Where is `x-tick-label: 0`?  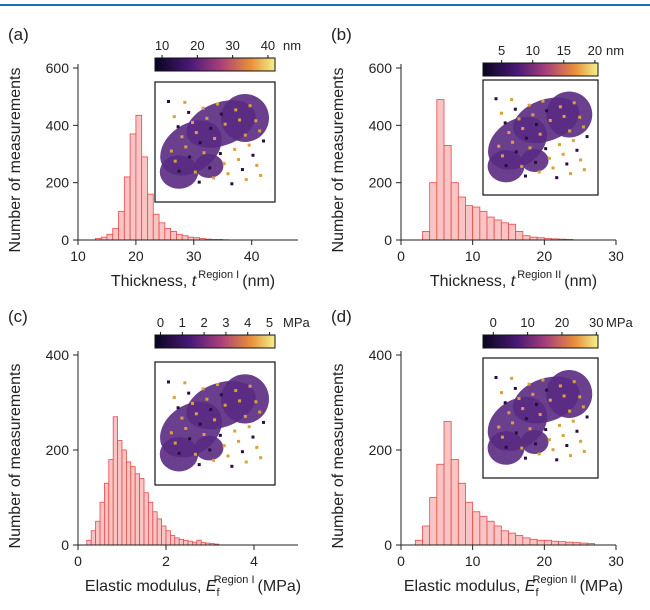
x-tick-label: 0 is located at coordinates (78, 561).